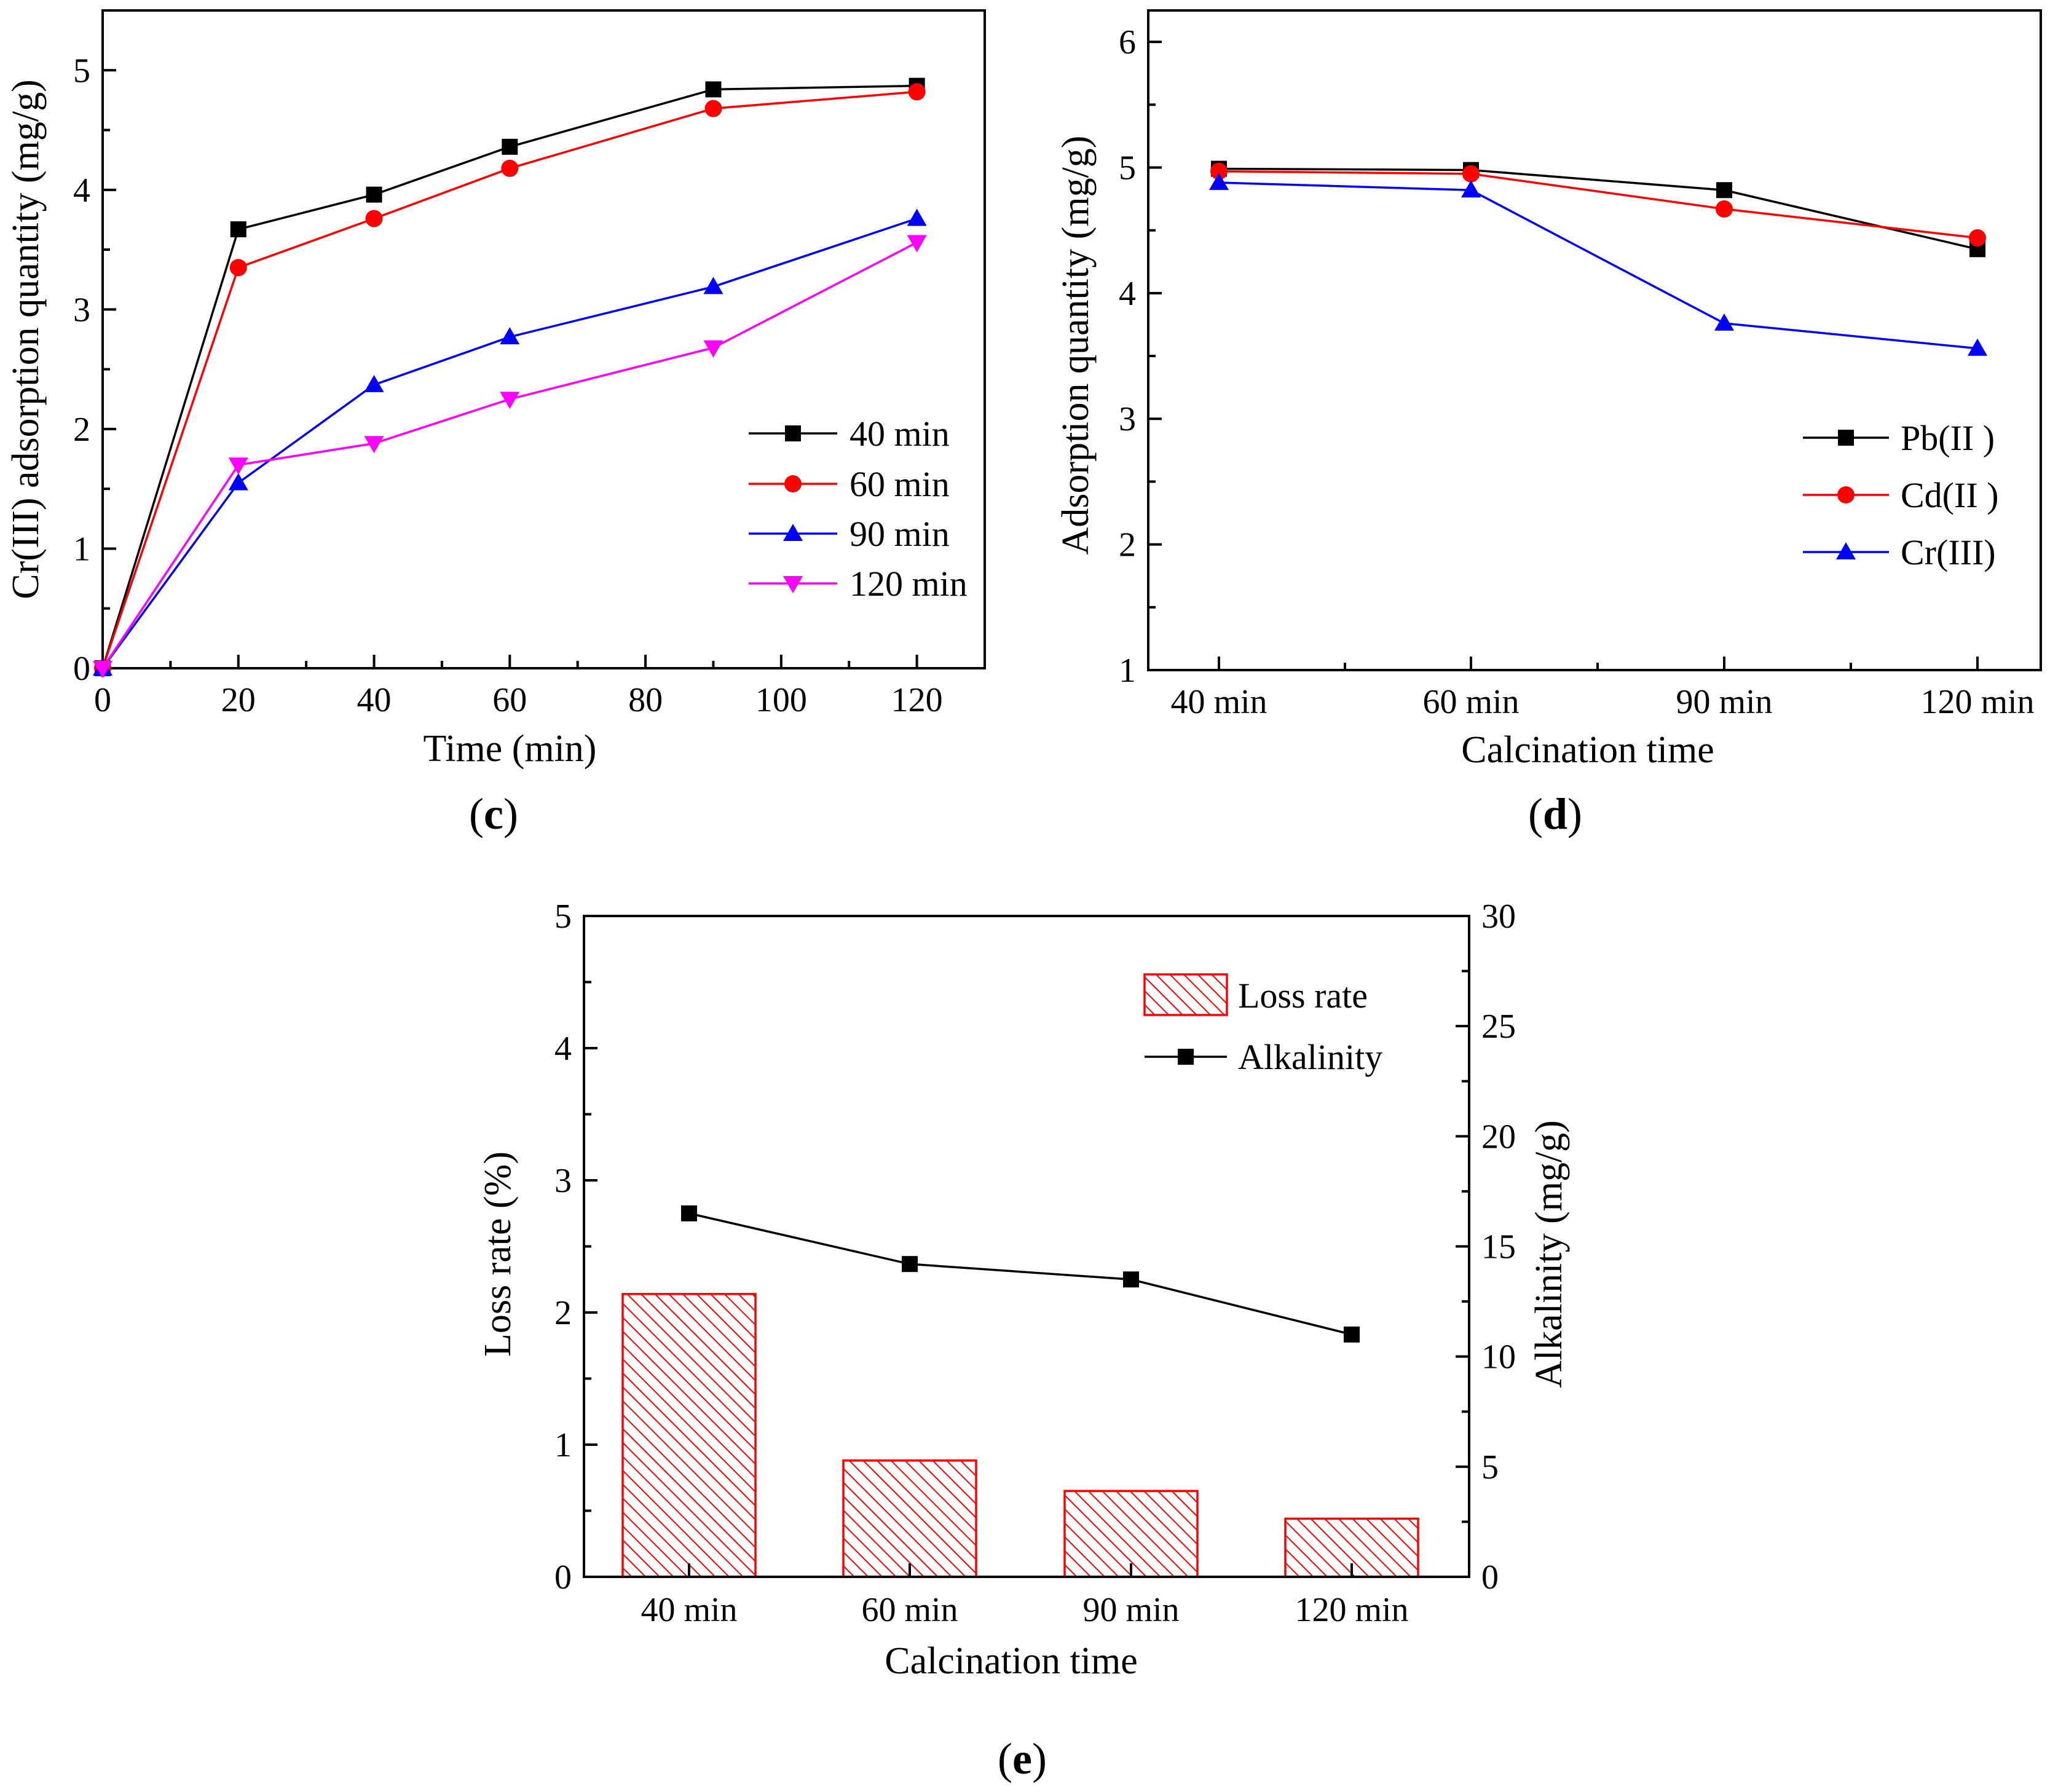 This screenshot has width=2050, height=1792. I want to click on legend-label-pb-ii: Pb(II ), so click(1948, 438).